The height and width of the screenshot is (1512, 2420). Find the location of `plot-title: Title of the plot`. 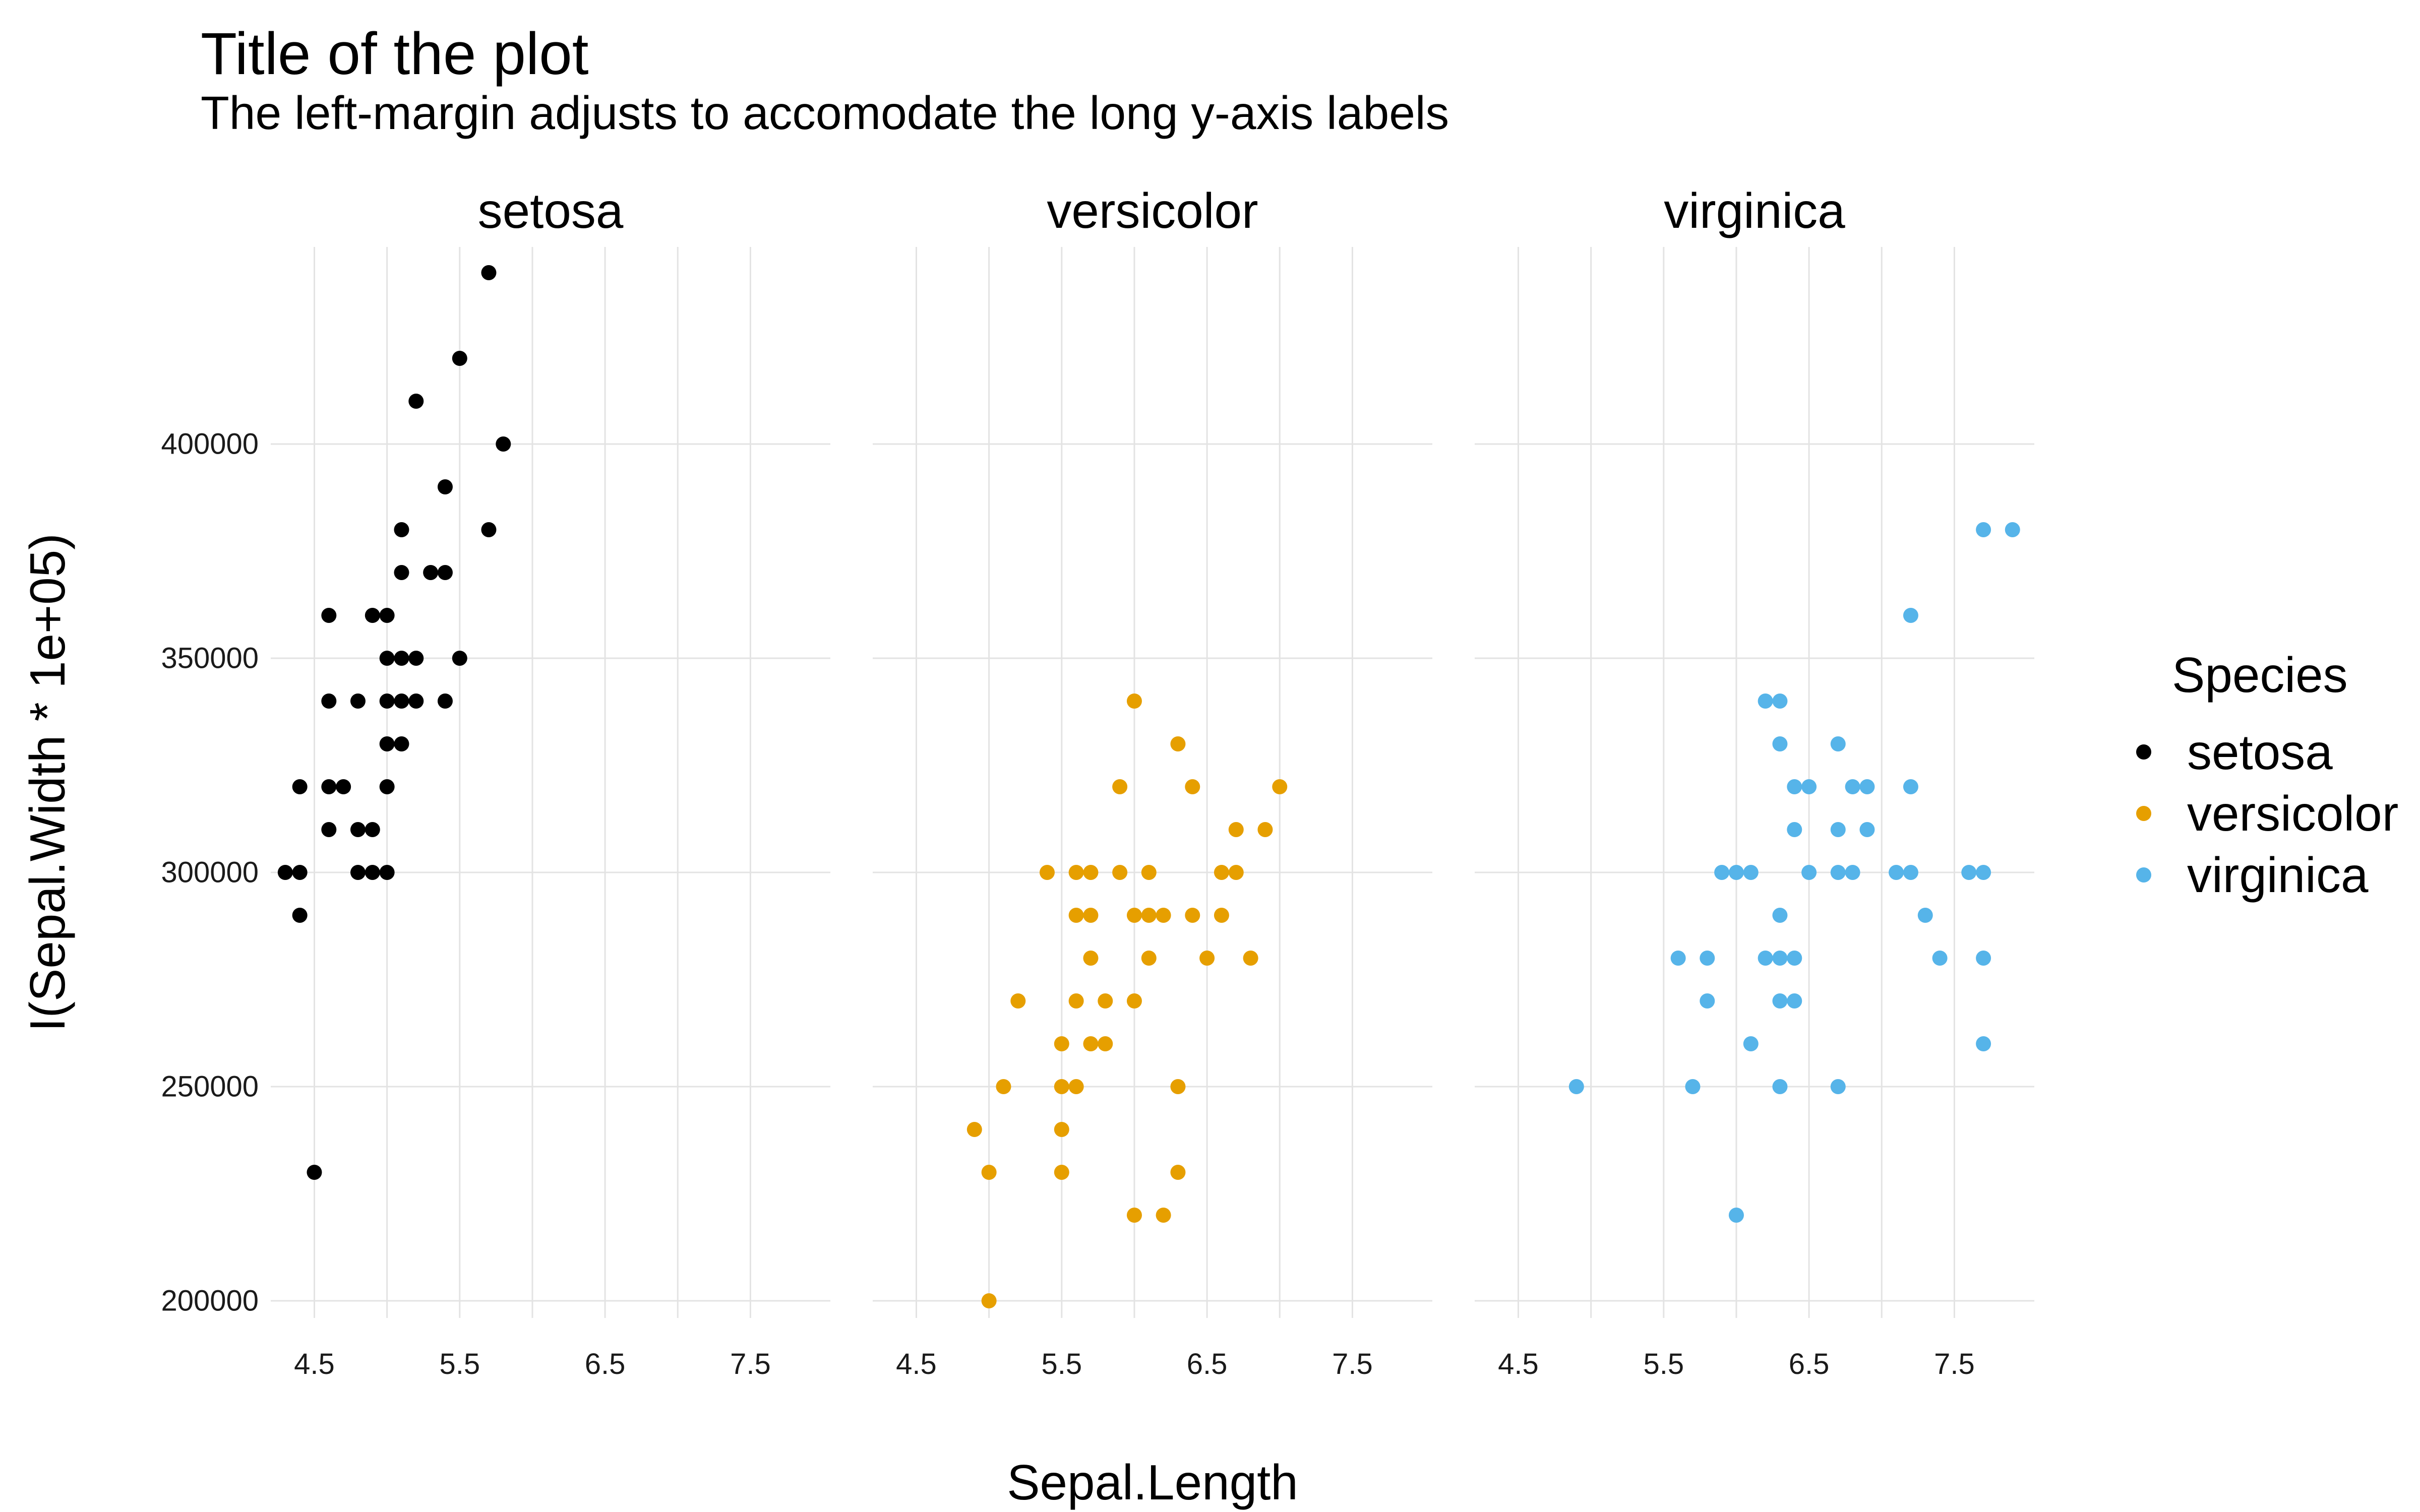

plot-title: Title of the plot is located at coordinates (395, 54).